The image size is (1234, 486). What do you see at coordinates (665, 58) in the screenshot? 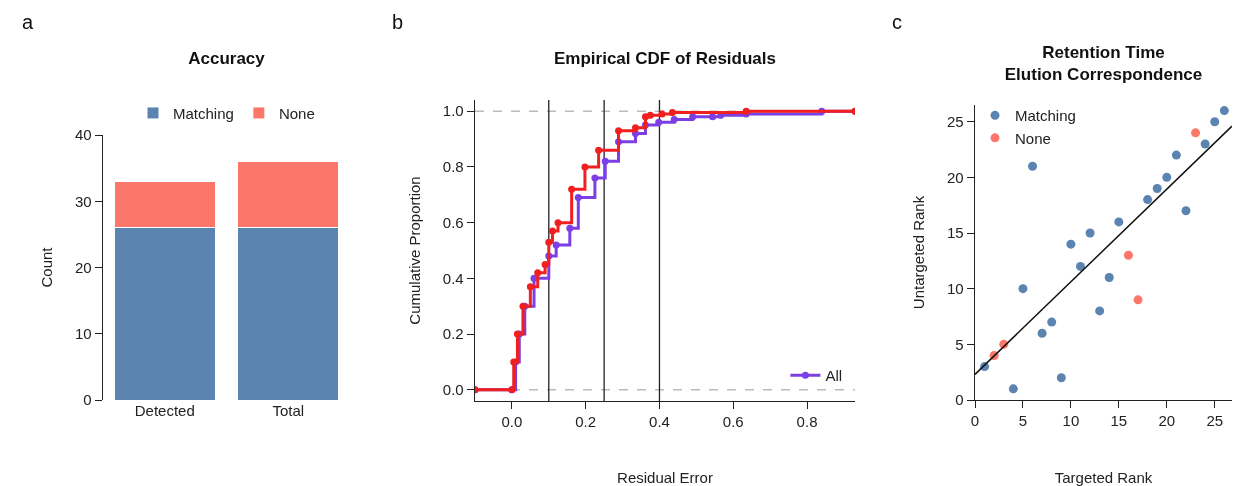
I see `chart-title: Empirical CDF of Residuals` at bounding box center [665, 58].